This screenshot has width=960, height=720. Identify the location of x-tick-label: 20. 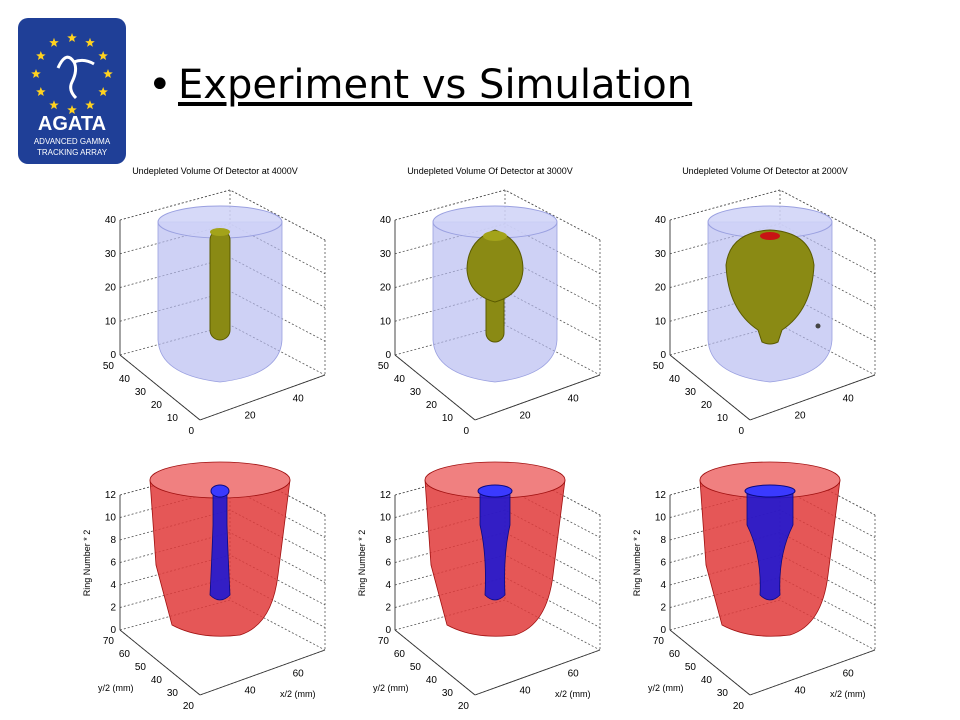
(526, 416).